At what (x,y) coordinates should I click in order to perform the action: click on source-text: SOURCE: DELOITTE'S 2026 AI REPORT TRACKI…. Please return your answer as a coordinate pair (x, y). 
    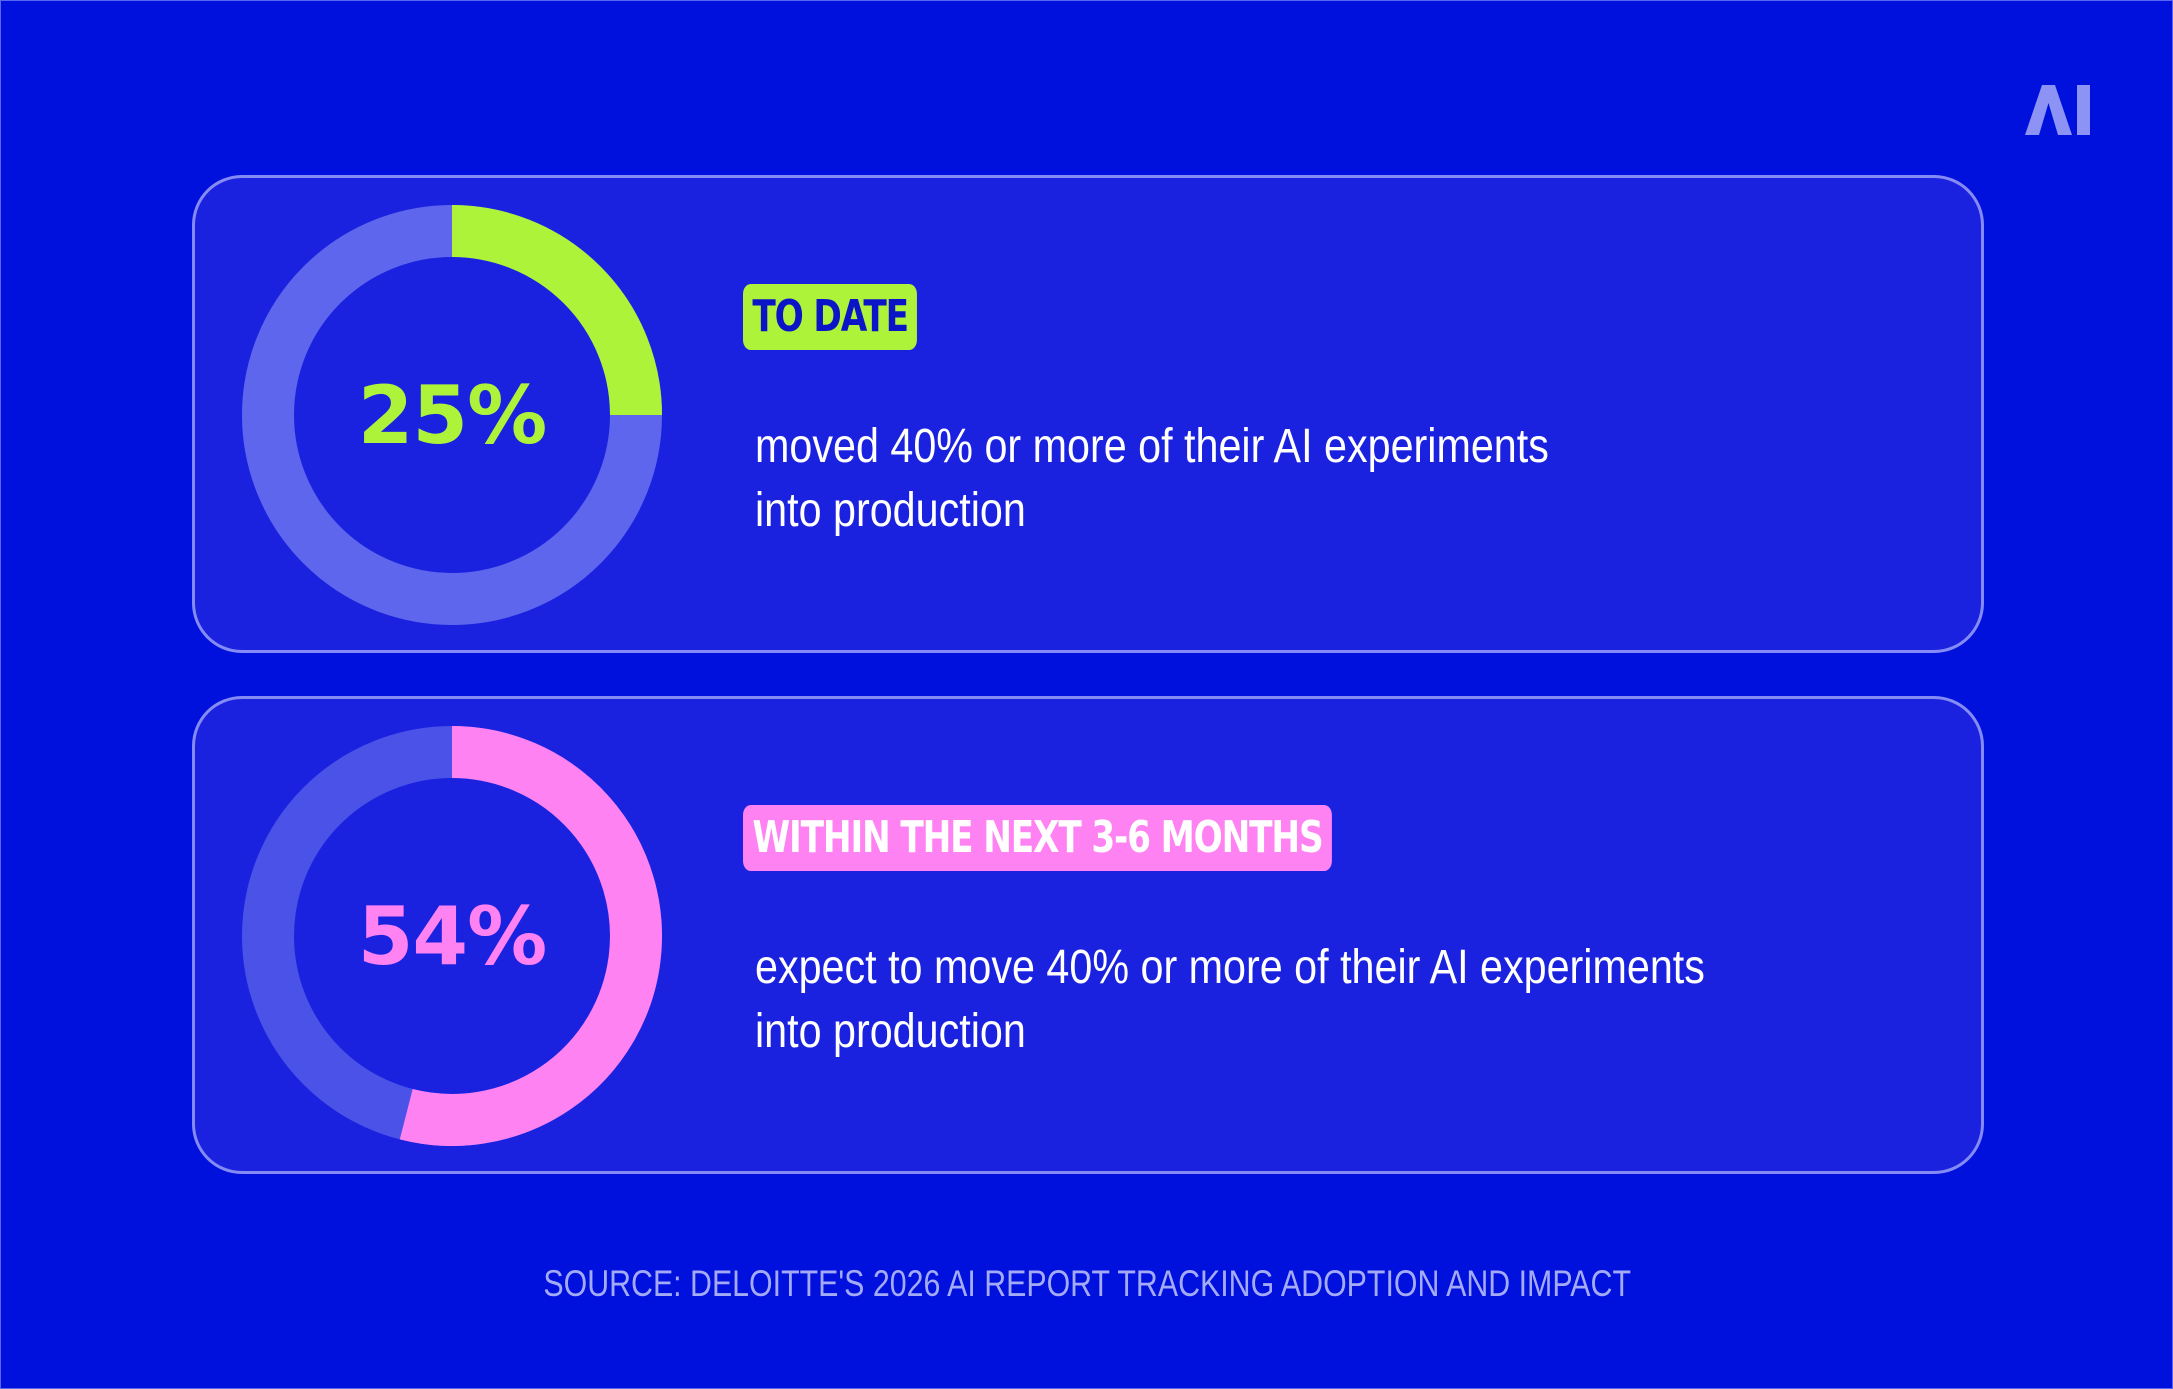
    Looking at the image, I should click on (1087, 1283).